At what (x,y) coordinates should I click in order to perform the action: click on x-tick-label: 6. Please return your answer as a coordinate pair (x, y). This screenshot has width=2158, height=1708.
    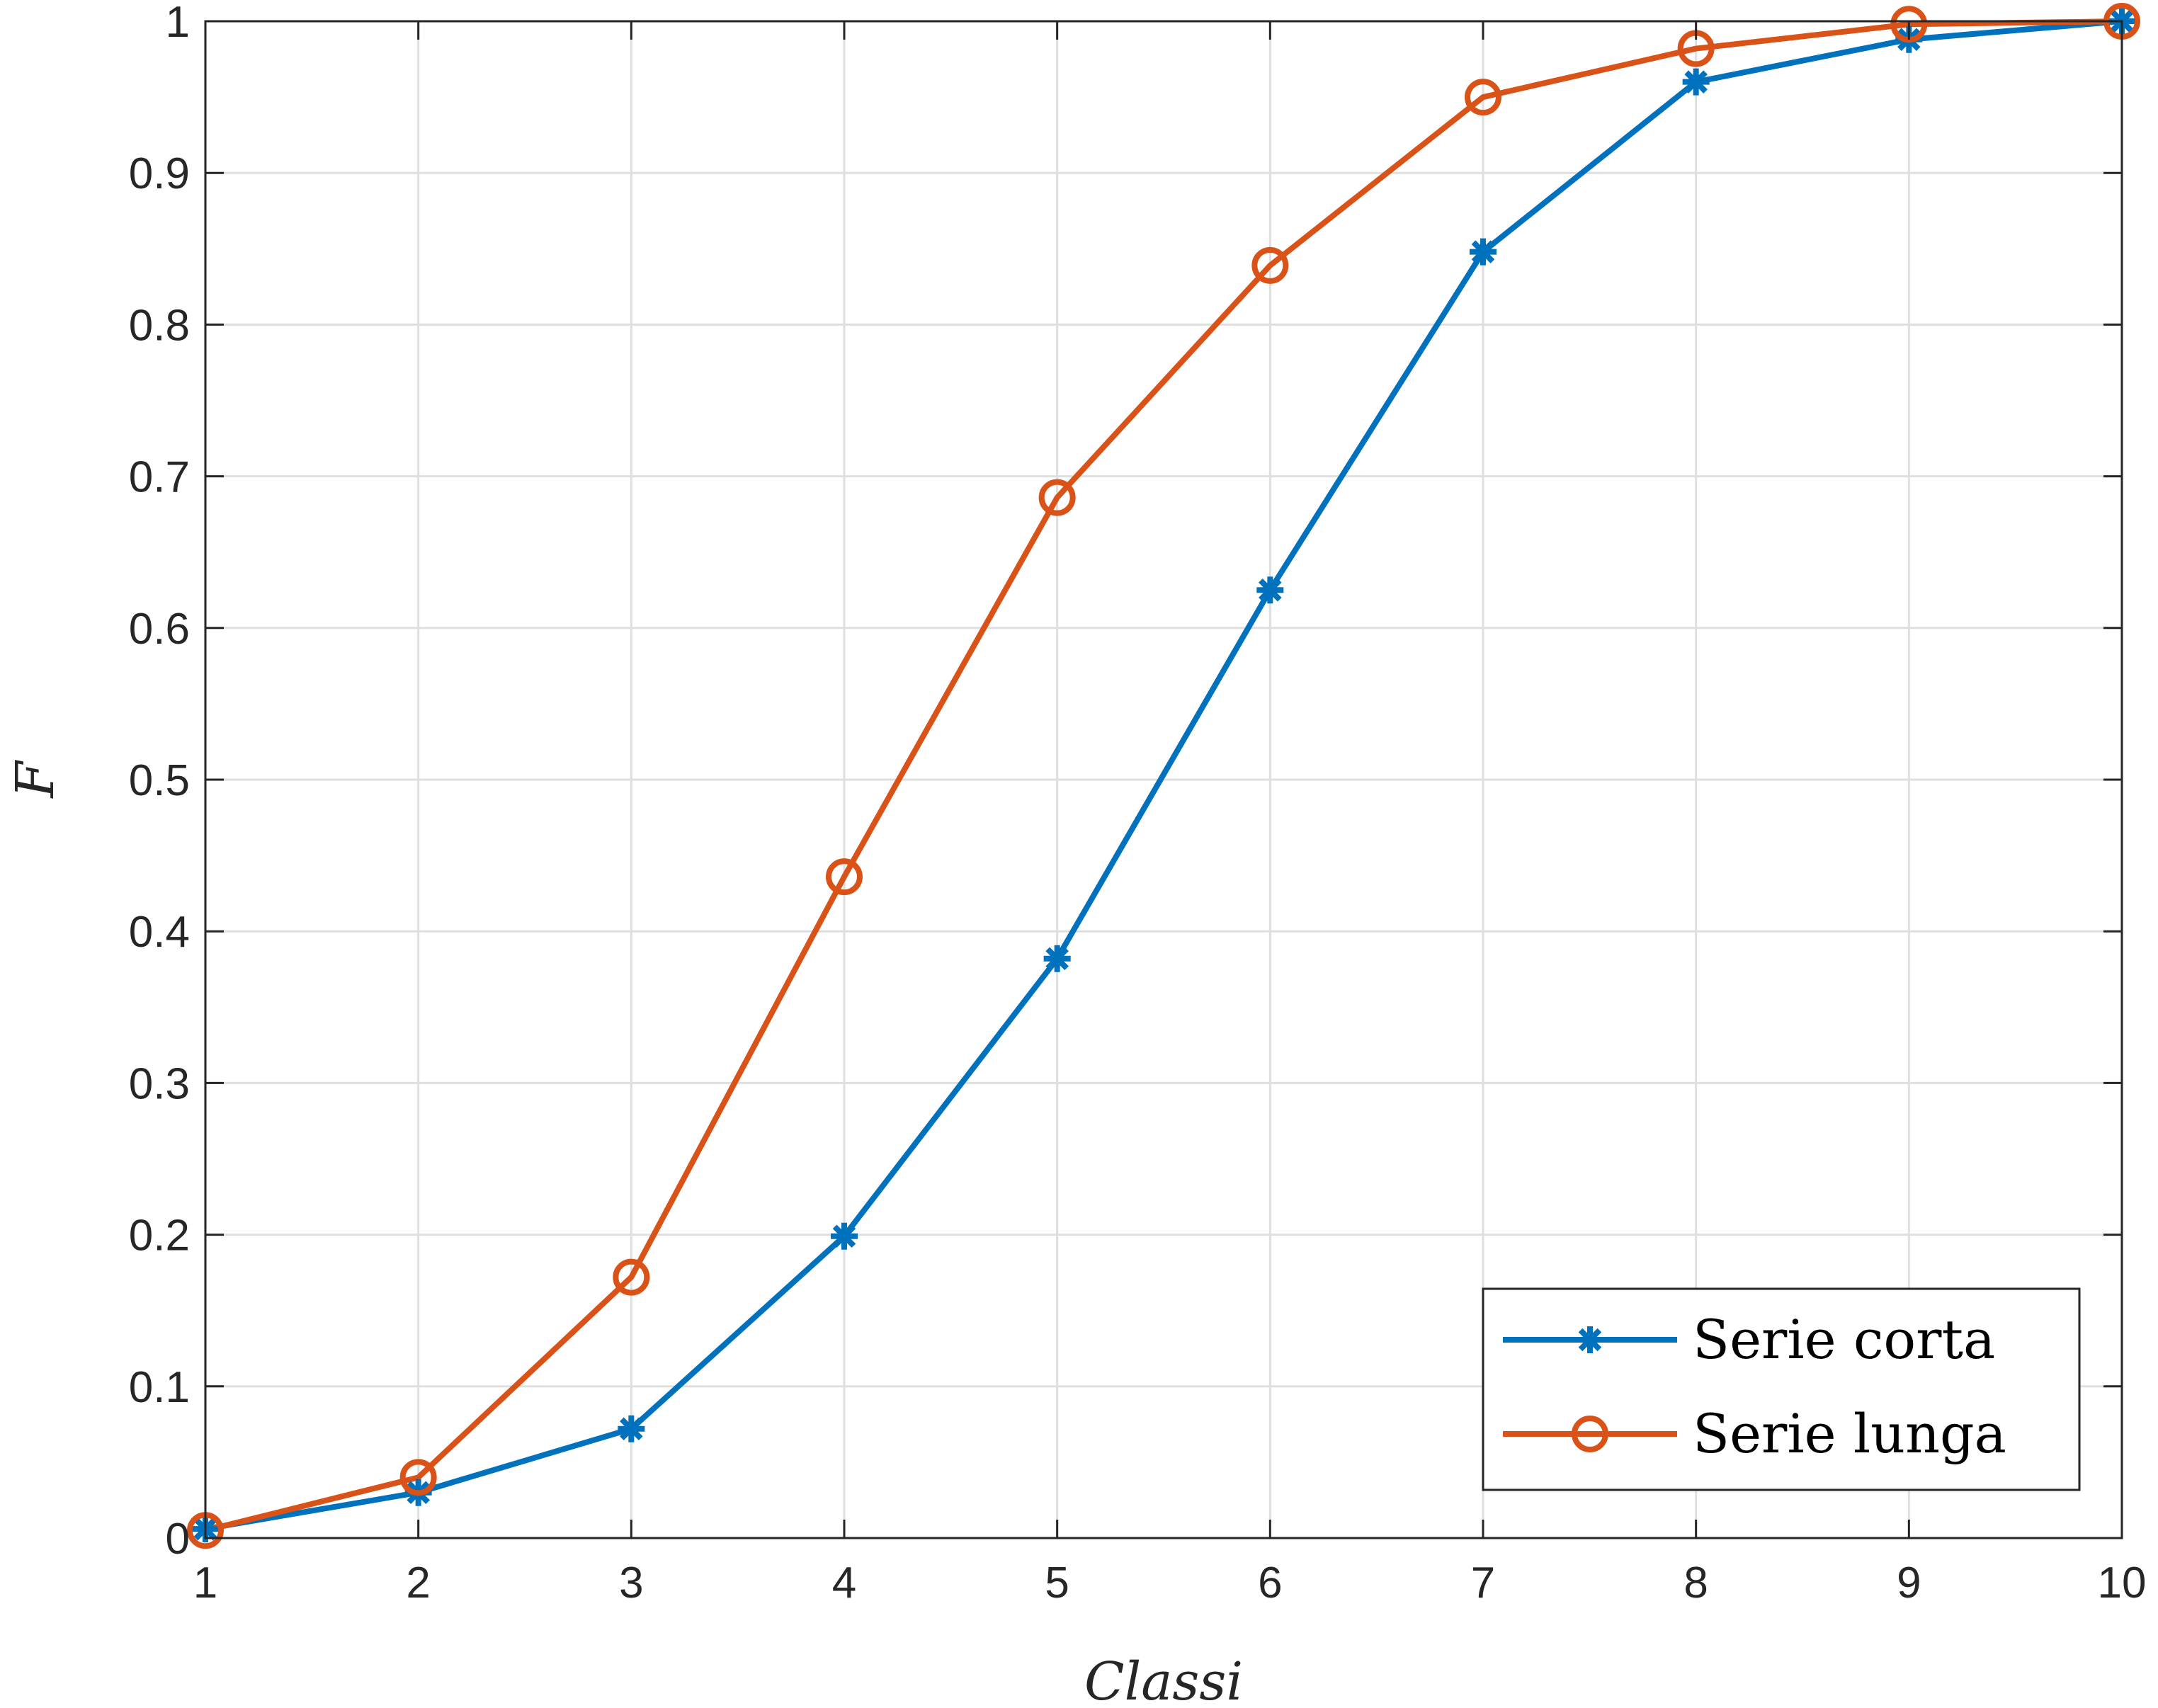
    Looking at the image, I should click on (1270, 1583).